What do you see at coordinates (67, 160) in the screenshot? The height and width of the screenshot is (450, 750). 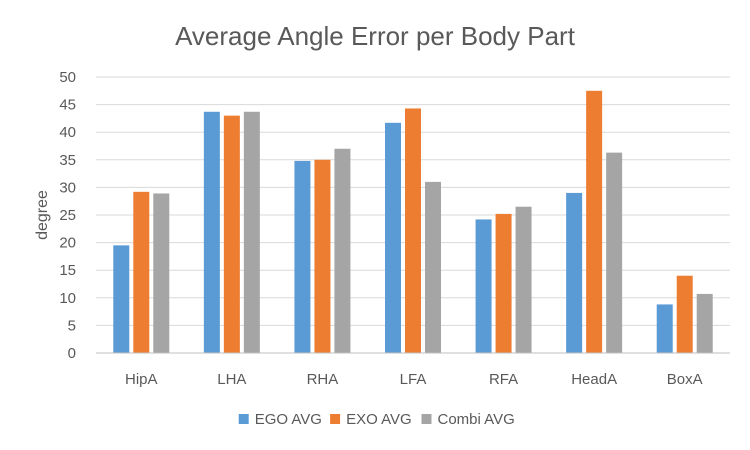 I see `y-tick-label: 35` at bounding box center [67, 160].